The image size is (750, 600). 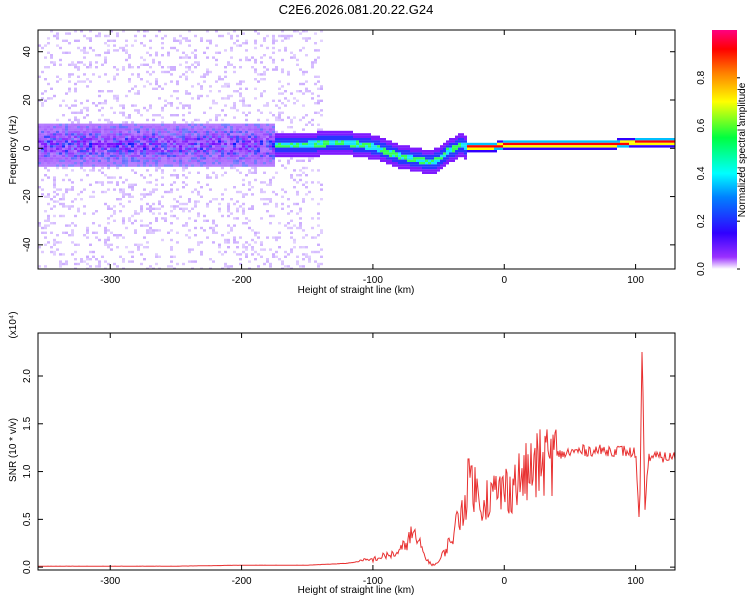 What do you see at coordinates (356, 590) in the screenshot?
I see `bottom-x-axis-label: Height of straight line (km)` at bounding box center [356, 590].